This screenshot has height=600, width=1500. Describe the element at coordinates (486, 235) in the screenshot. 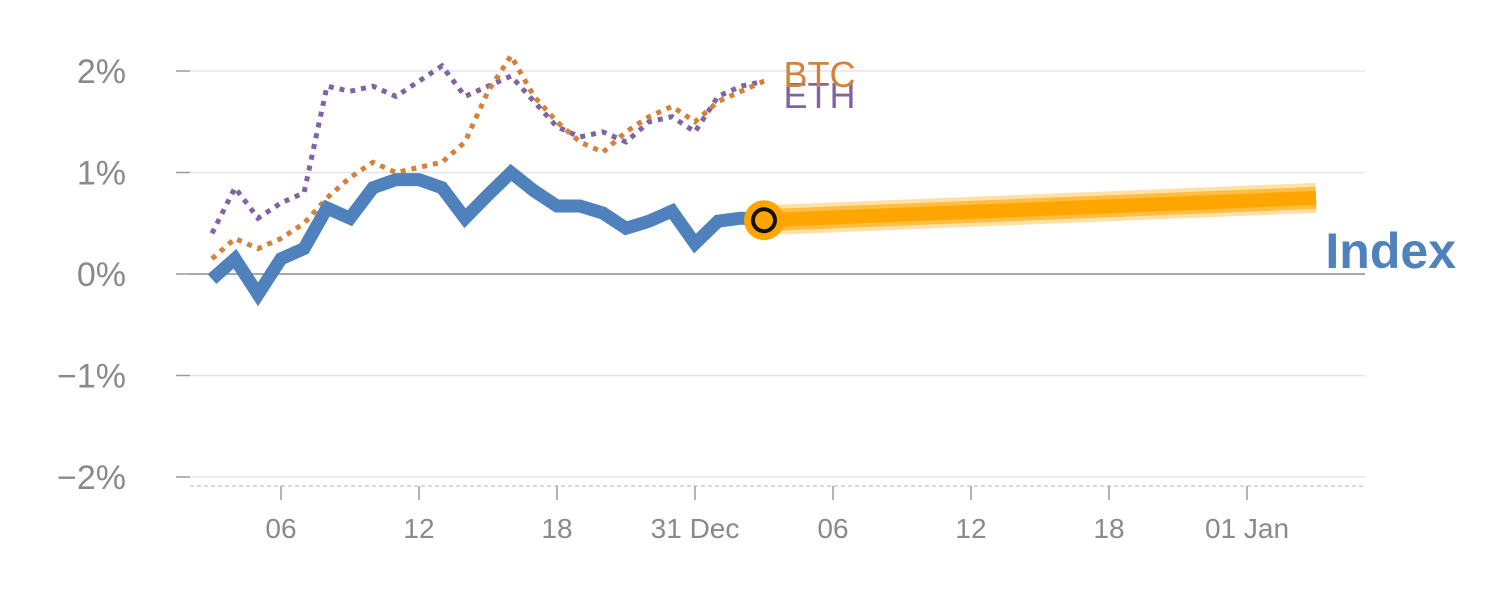

I see `series-line-index` at that location.